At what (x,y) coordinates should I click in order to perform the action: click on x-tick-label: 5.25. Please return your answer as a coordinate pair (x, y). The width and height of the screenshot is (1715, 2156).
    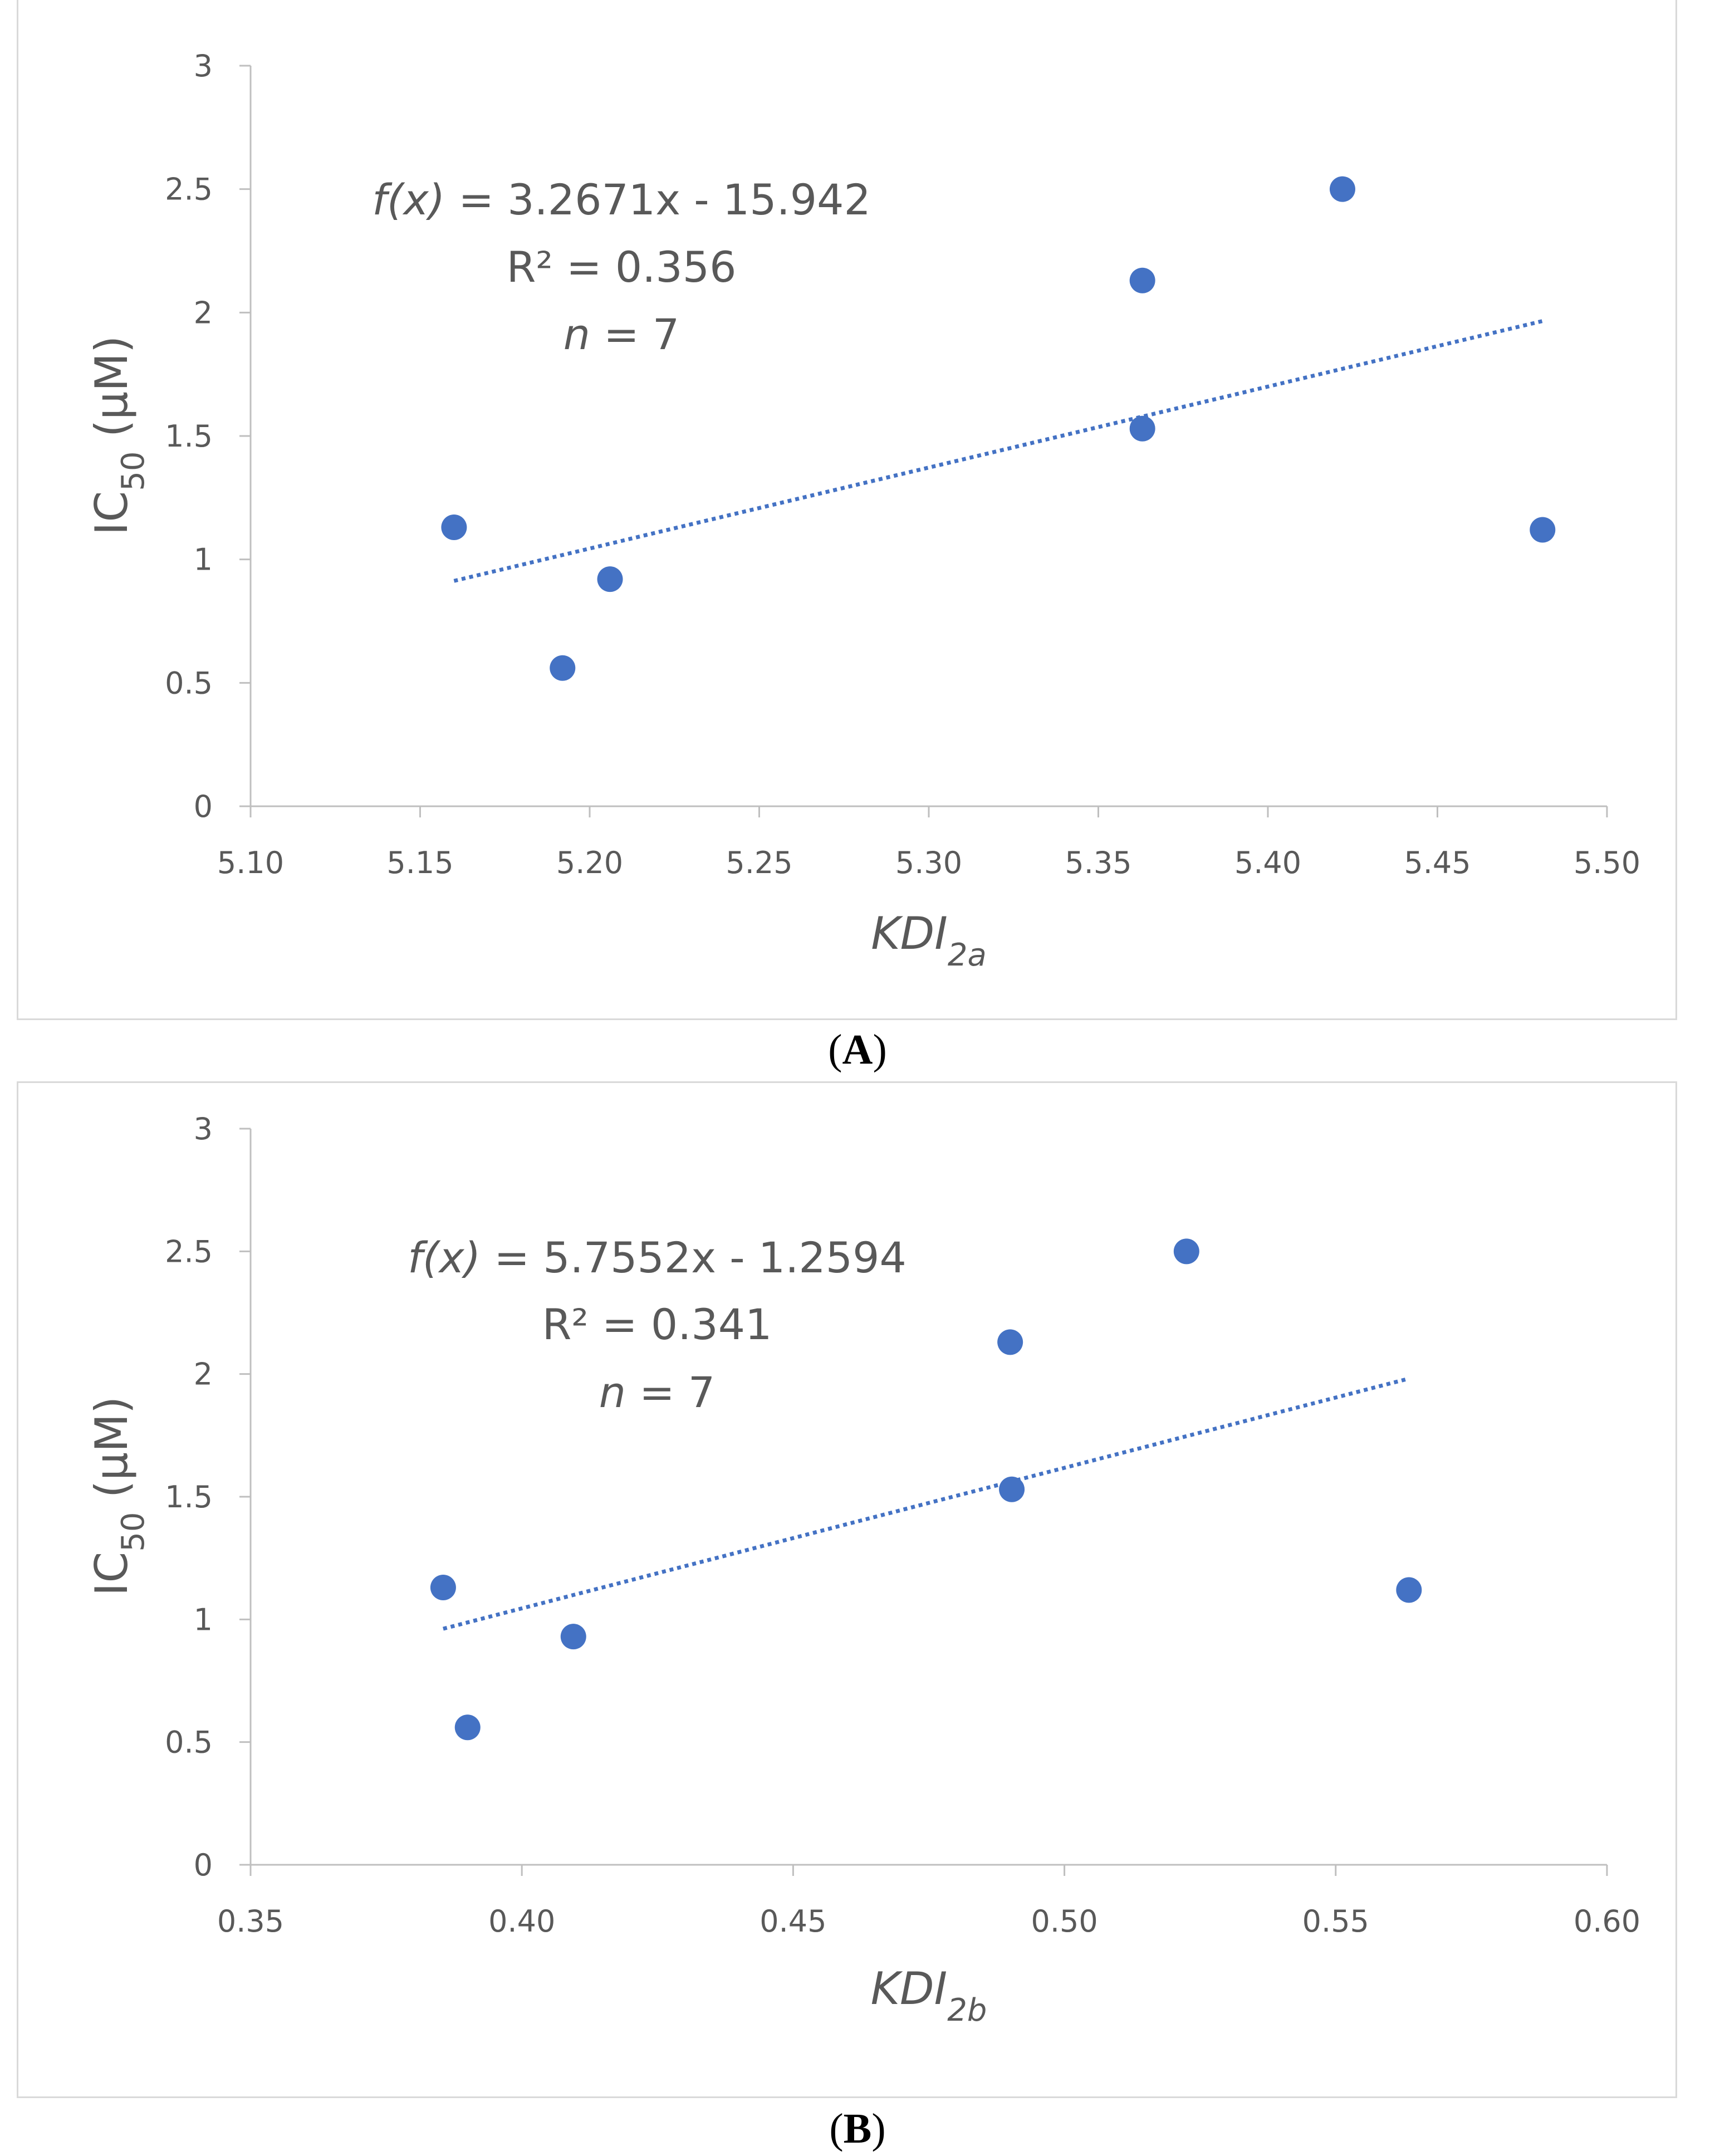
    Looking at the image, I should click on (759, 862).